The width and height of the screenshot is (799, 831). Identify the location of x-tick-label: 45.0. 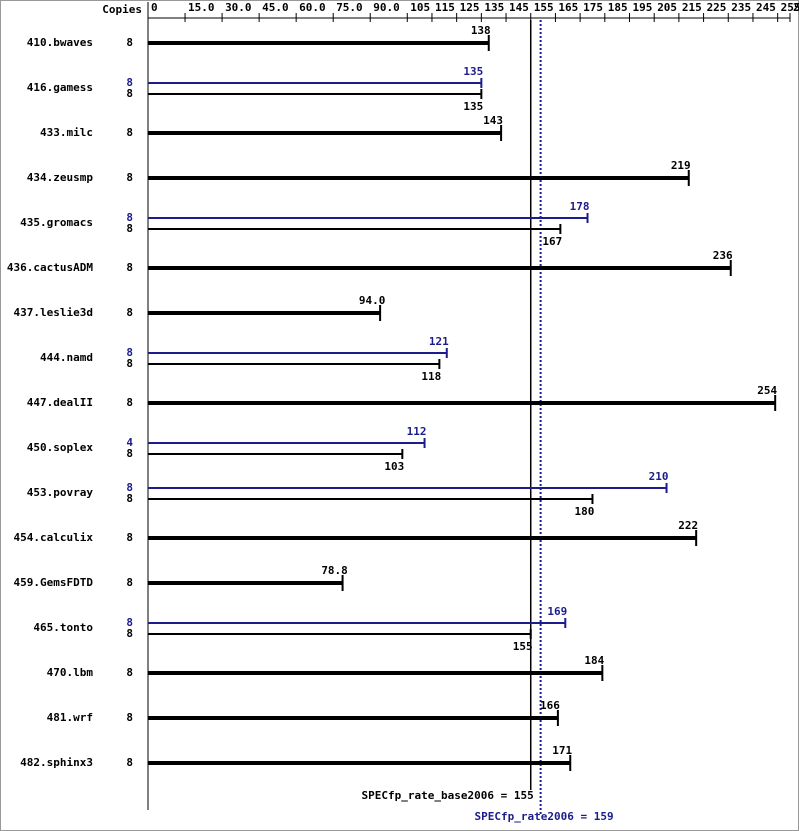
(275, 7).